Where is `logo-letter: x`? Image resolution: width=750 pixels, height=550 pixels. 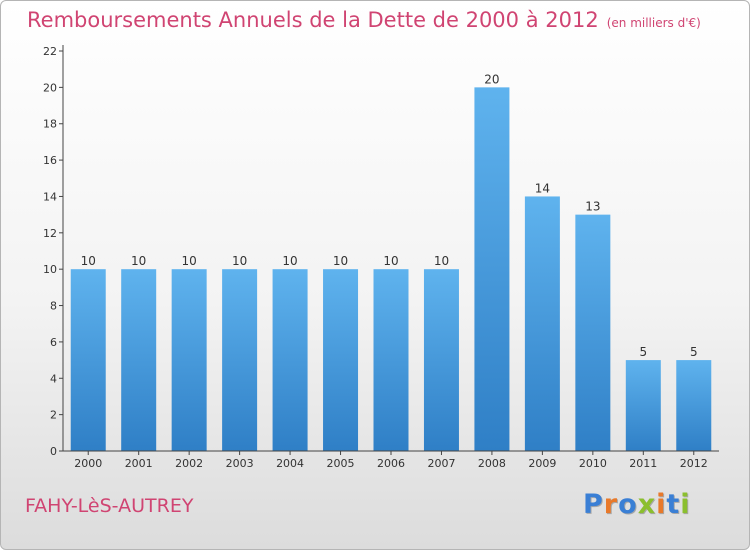
logo-letter: x is located at coordinates (647, 504).